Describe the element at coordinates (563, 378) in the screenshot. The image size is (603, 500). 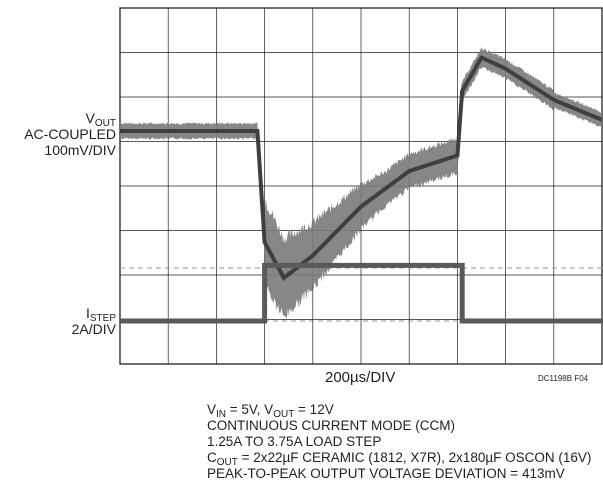
I see `figure-code: DC1198B F04` at that location.